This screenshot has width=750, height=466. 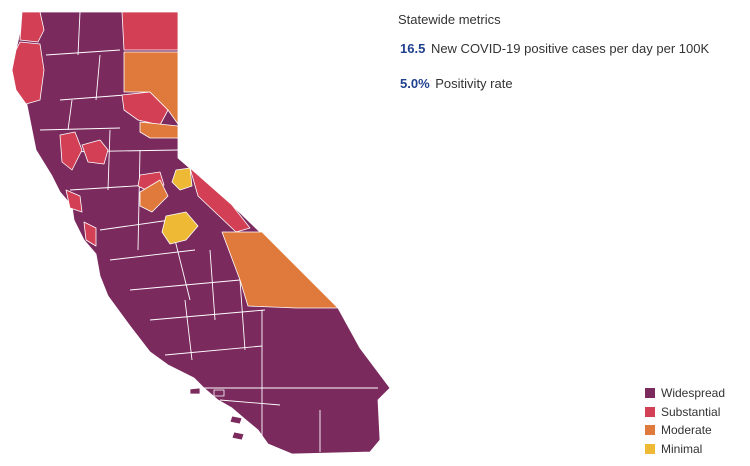 What do you see at coordinates (28, 73) in the screenshot?
I see `county-humboldt` at bounding box center [28, 73].